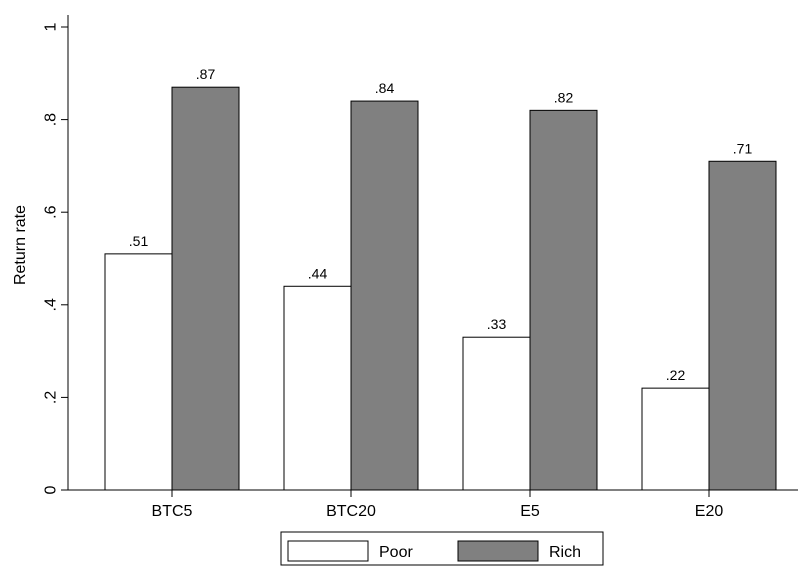  I want to click on legend-swatch-rich, so click(498, 551).